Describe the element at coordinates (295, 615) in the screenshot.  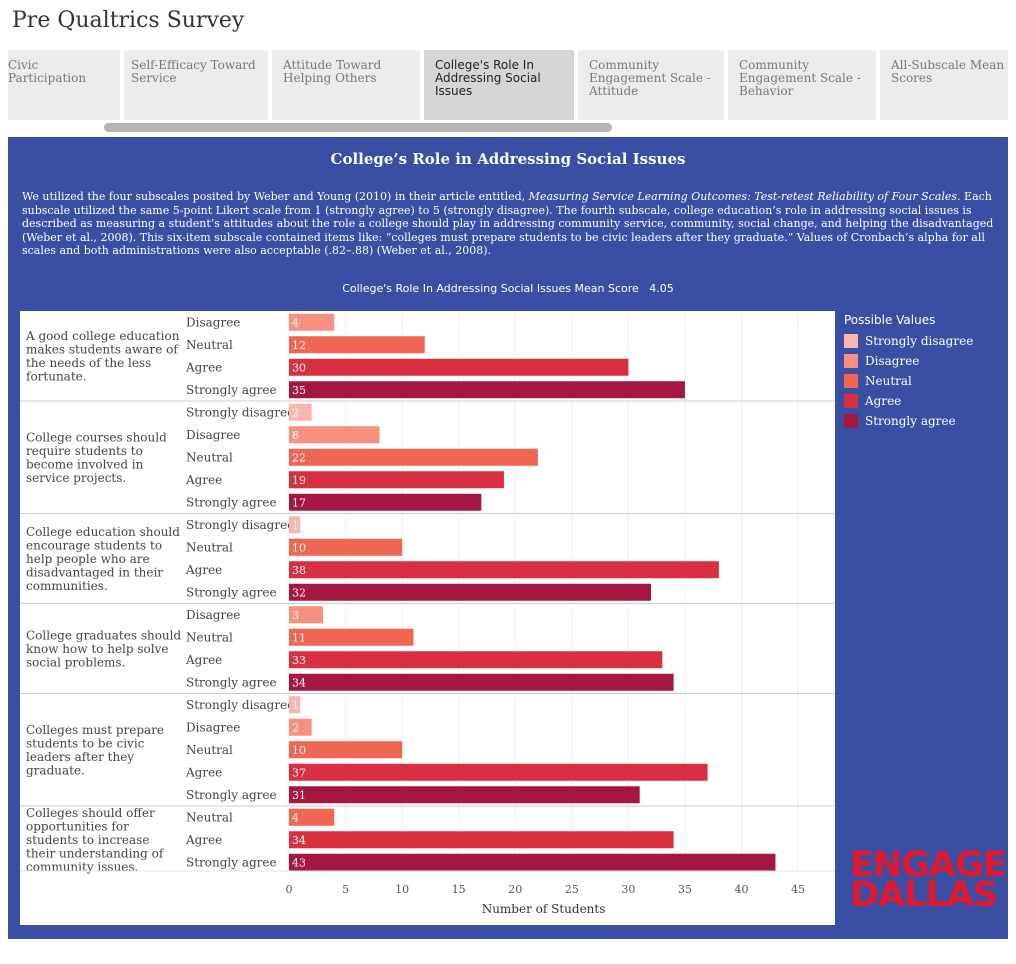
I see `bar-value-label: 3` at that location.